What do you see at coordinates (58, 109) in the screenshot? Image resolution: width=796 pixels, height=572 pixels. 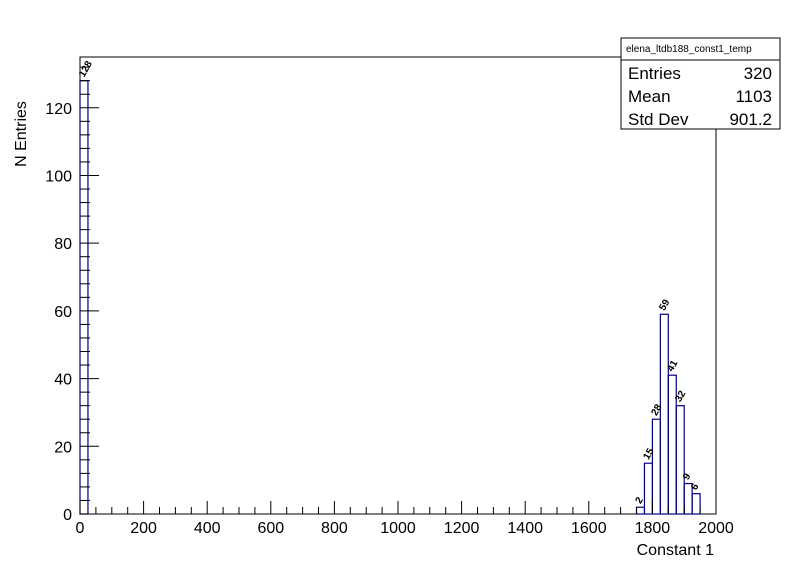 I see `y-tick-label-6: 120` at bounding box center [58, 109].